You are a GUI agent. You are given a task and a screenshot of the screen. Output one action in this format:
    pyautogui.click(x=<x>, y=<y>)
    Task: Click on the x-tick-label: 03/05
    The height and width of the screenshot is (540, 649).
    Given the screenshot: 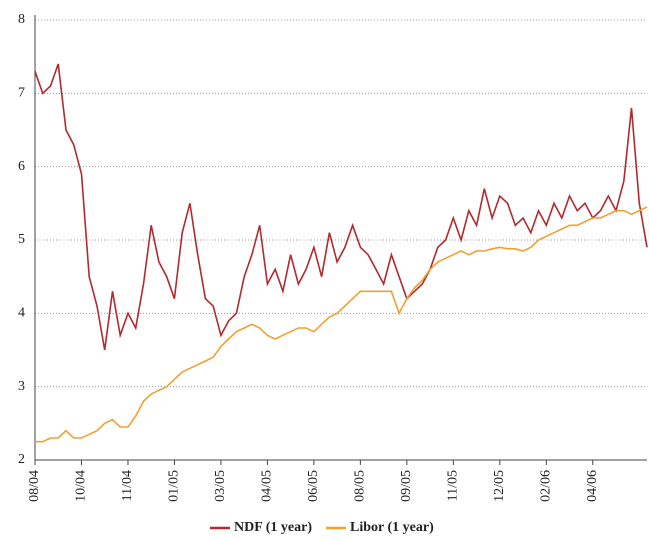 What is the action you would take?
    pyautogui.click(x=220, y=486)
    